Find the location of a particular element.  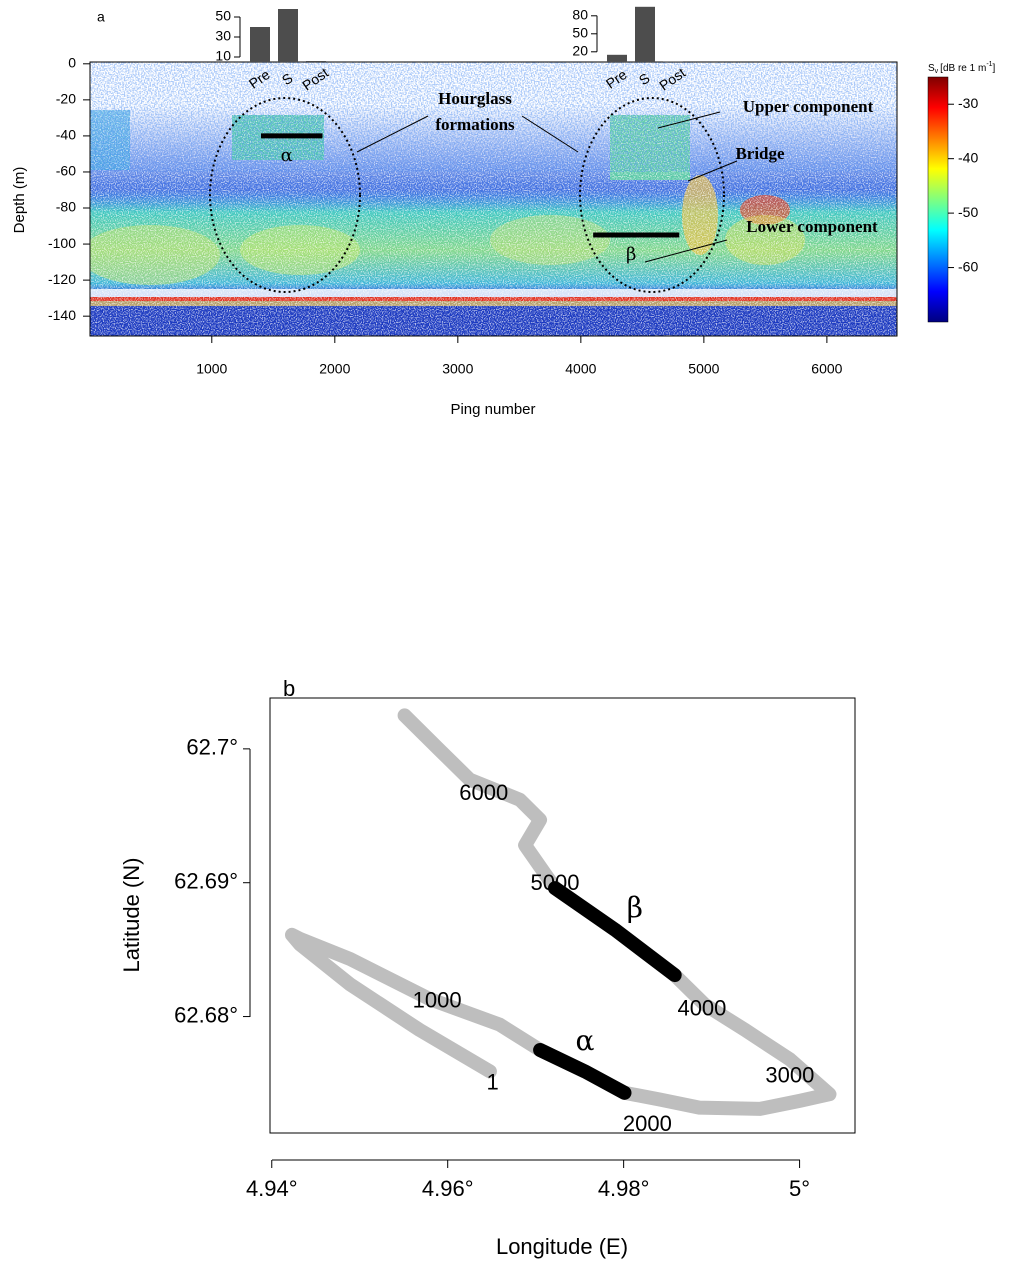

annotation: Lower component is located at coordinates (812, 226).